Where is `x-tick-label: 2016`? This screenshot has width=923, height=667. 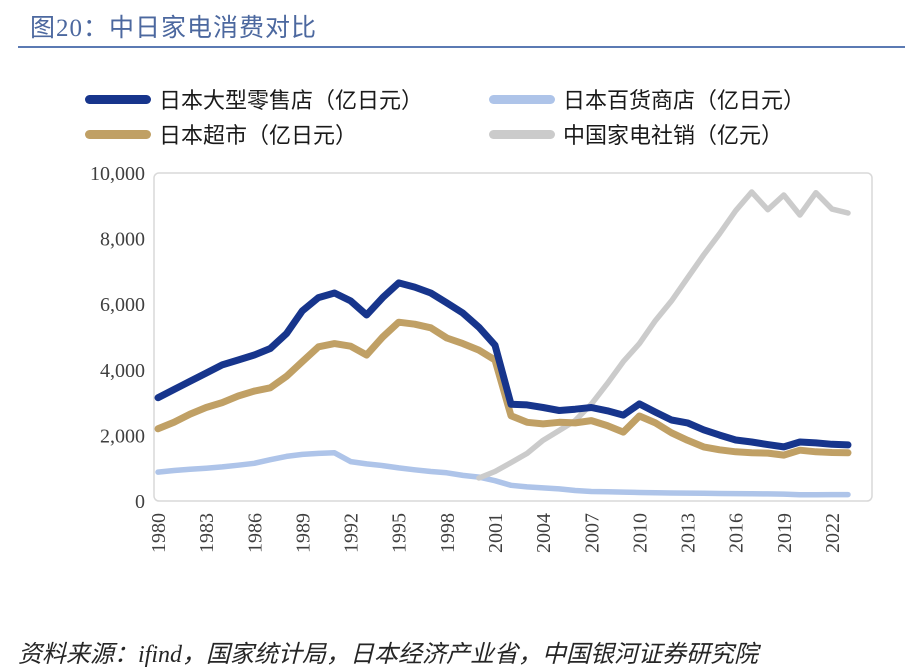
x-tick-label: 2016 is located at coordinates (737, 533).